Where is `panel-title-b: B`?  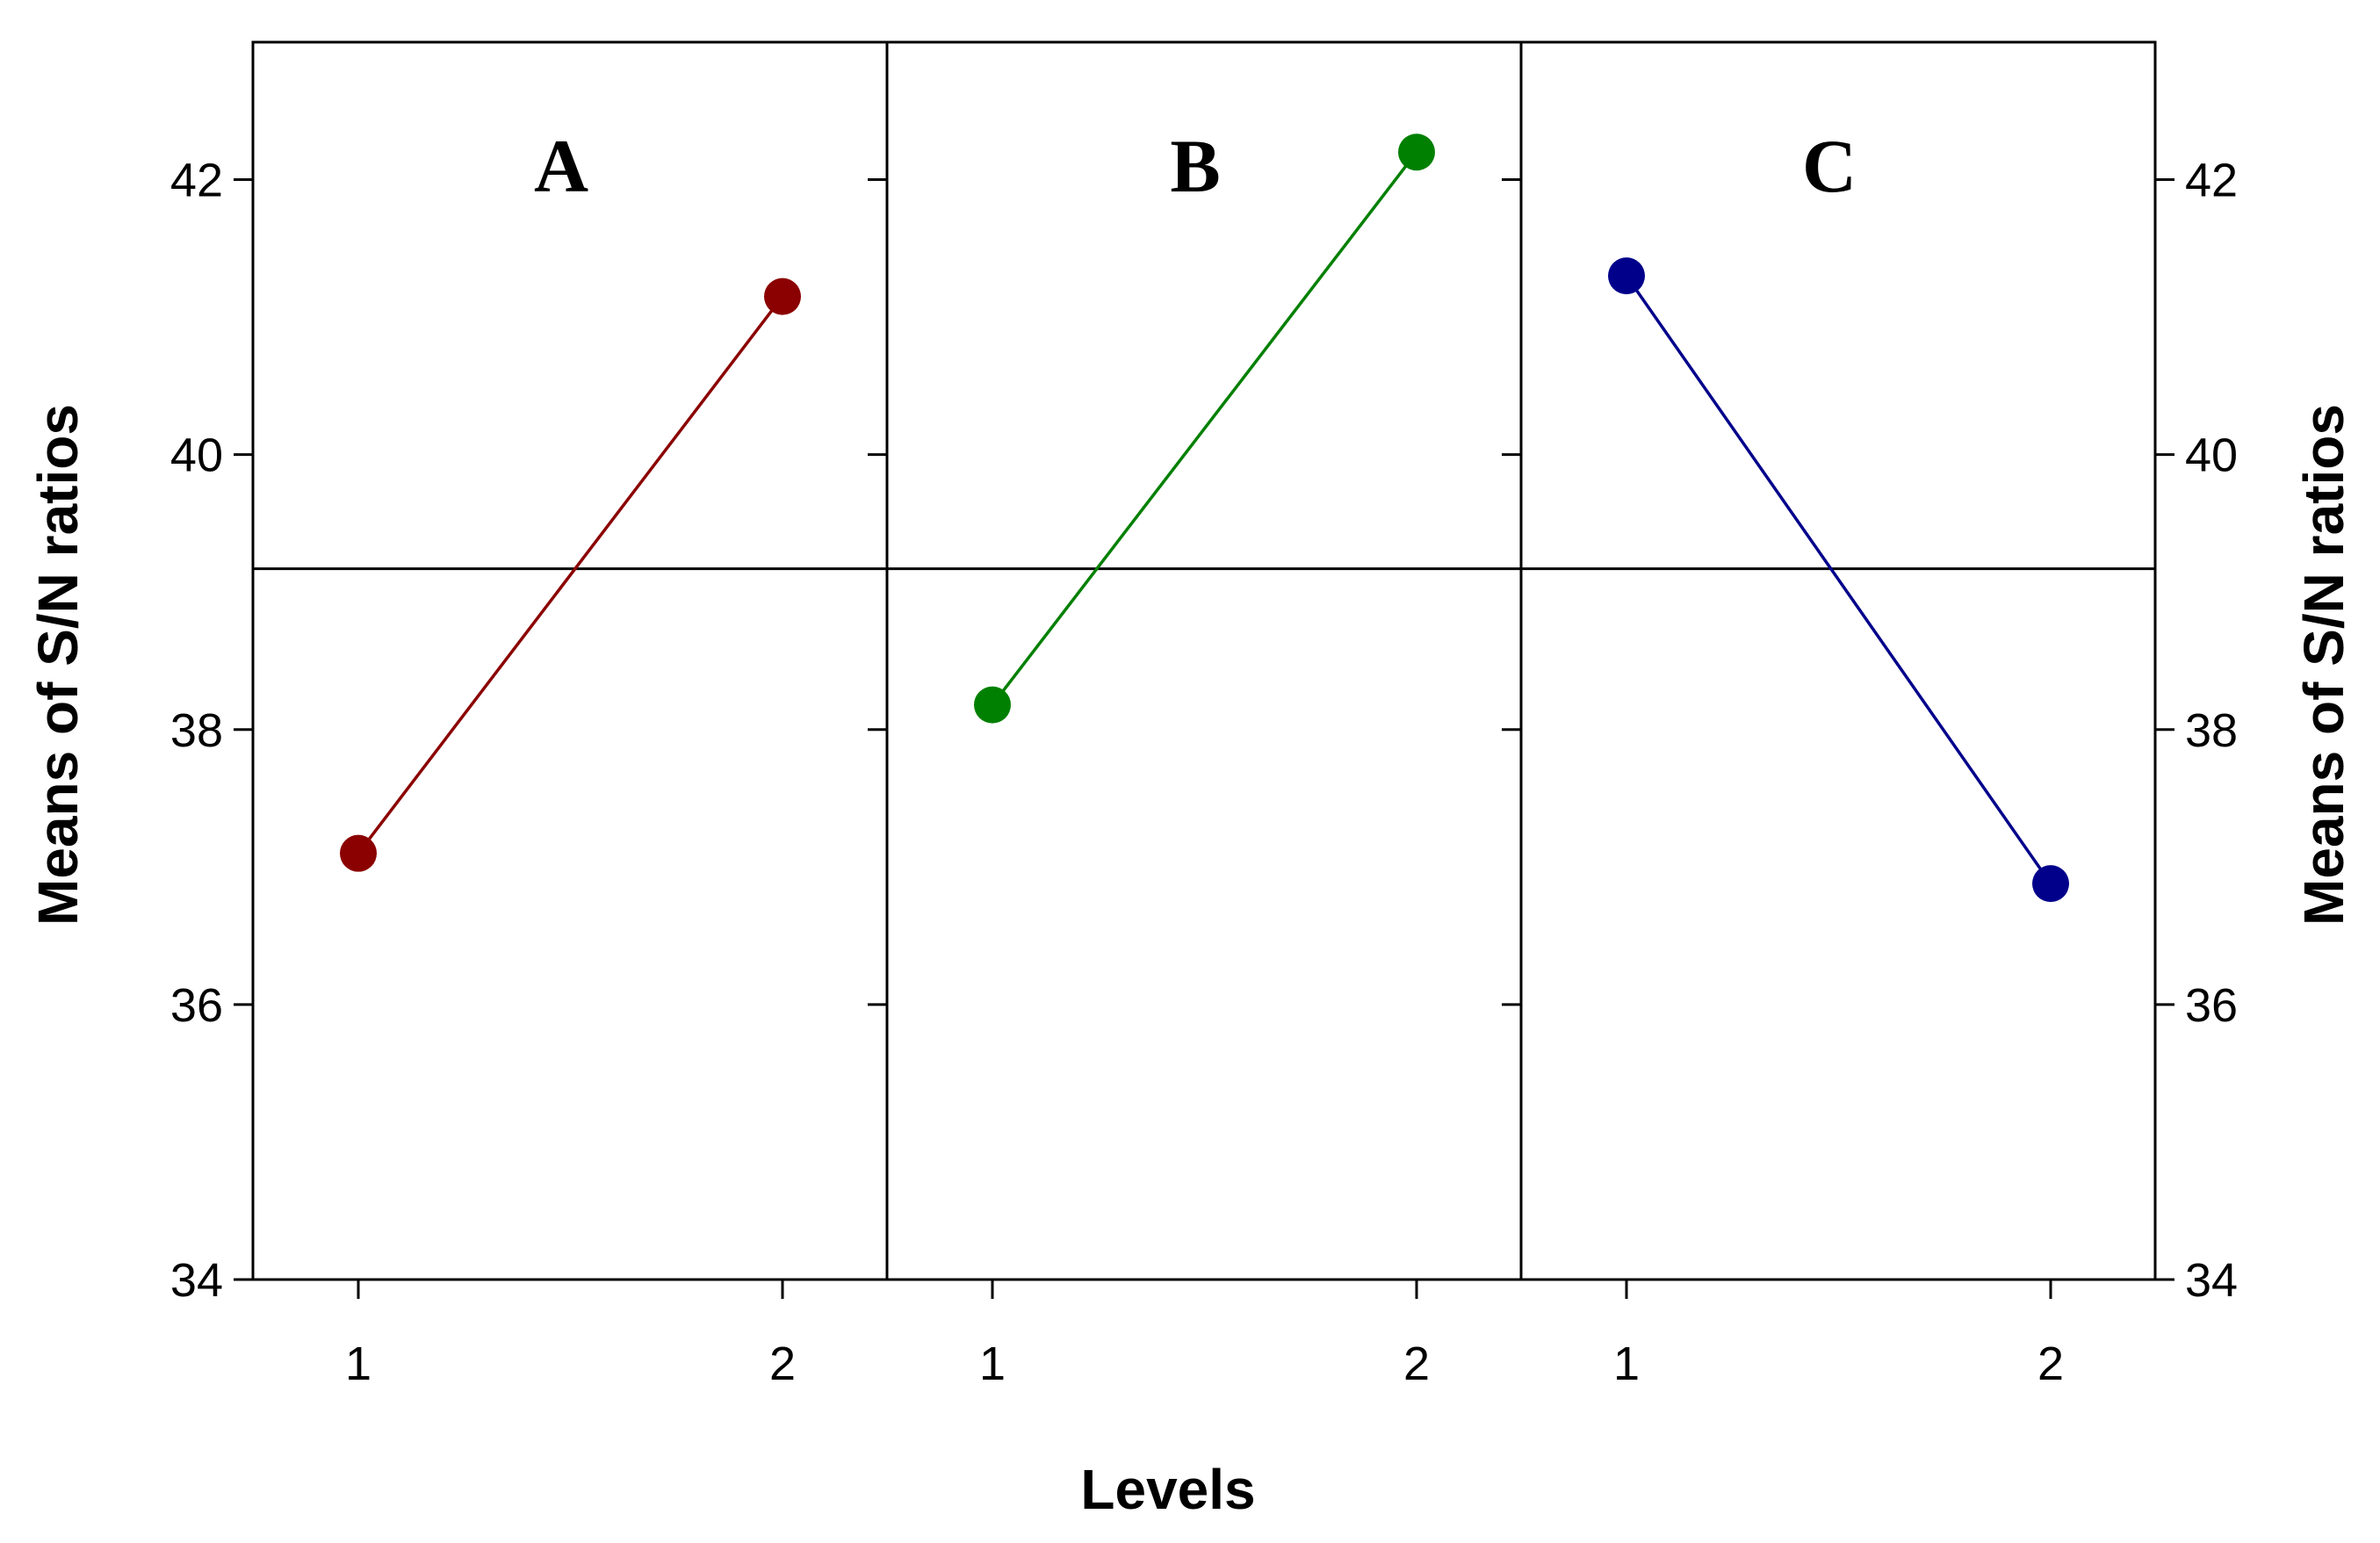 panel-title-b: B is located at coordinates (1195, 166).